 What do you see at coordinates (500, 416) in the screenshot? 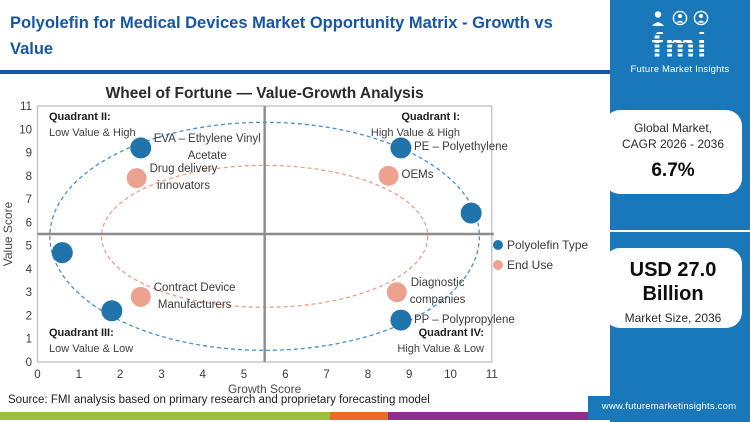
I see `footer-stripe-purple` at bounding box center [500, 416].